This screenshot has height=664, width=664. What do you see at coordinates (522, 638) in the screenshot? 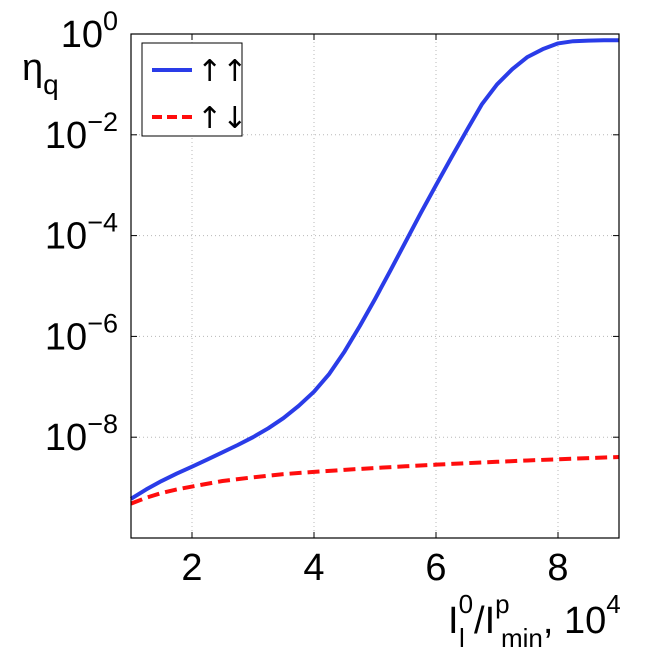
I see `x-axis-label-i2-sub: min` at bounding box center [522, 638].